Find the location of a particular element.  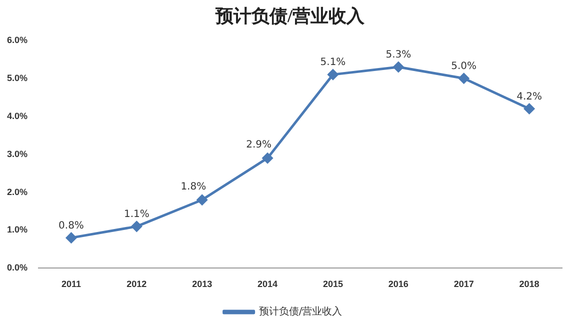

x-tick-label: 2014 is located at coordinates (268, 284).